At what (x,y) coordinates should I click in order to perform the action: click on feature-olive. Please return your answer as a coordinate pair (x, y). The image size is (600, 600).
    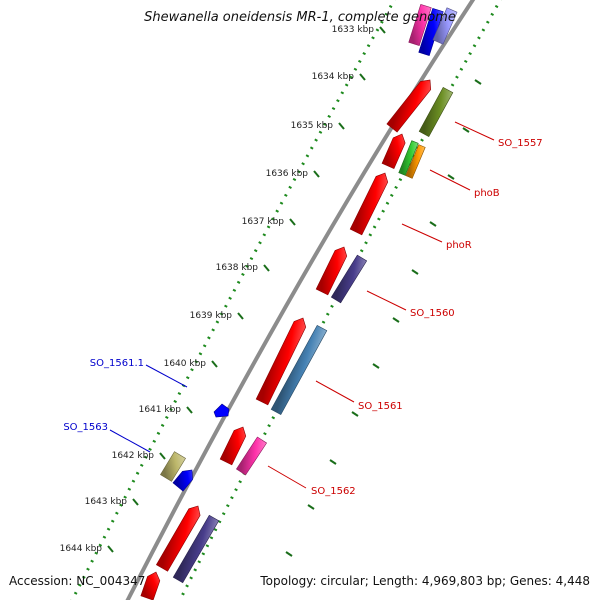
    Looking at the image, I should click on (436, 112).